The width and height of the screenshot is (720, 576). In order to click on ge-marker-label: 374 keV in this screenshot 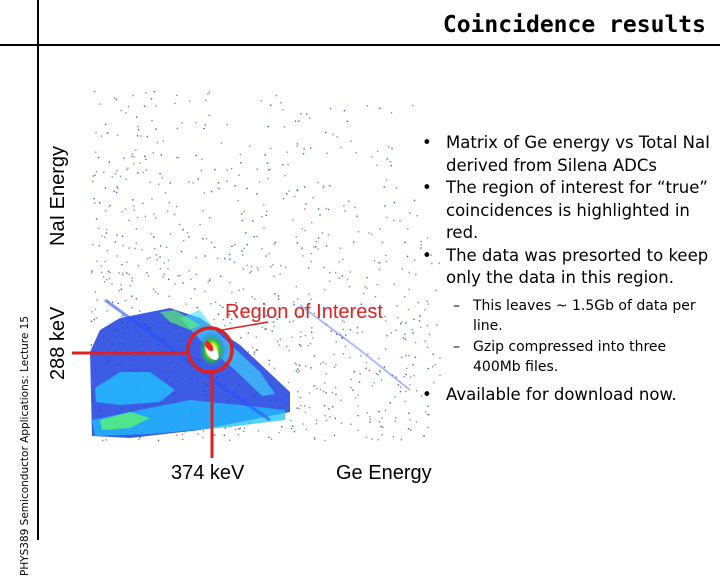, I will do `click(208, 473)`.